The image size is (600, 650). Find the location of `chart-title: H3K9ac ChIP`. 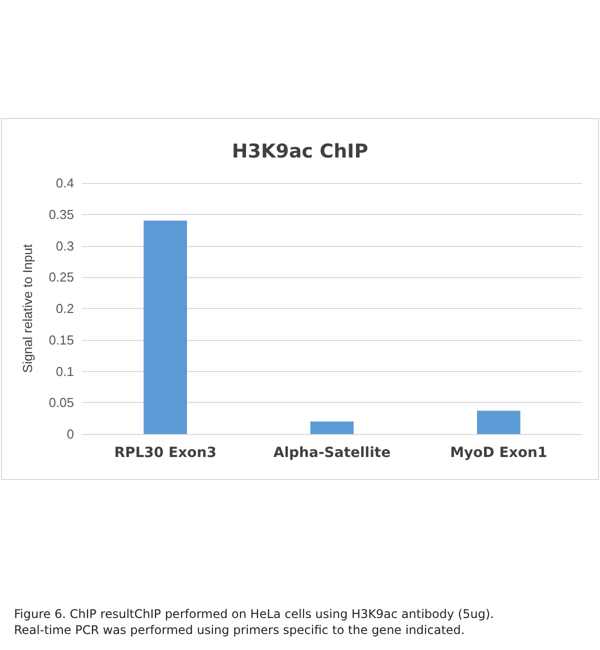

chart-title: H3K9ac ChIP is located at coordinates (300, 151).